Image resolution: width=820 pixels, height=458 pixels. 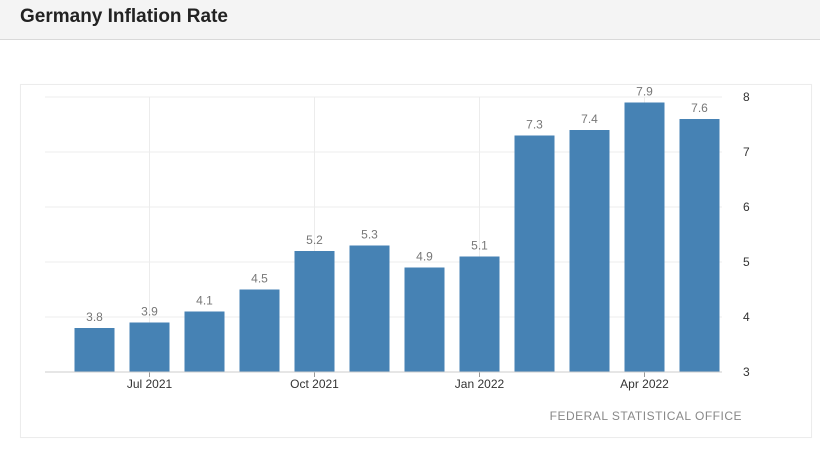 What do you see at coordinates (699, 108) in the screenshot?
I see `data-label: 7.6` at bounding box center [699, 108].